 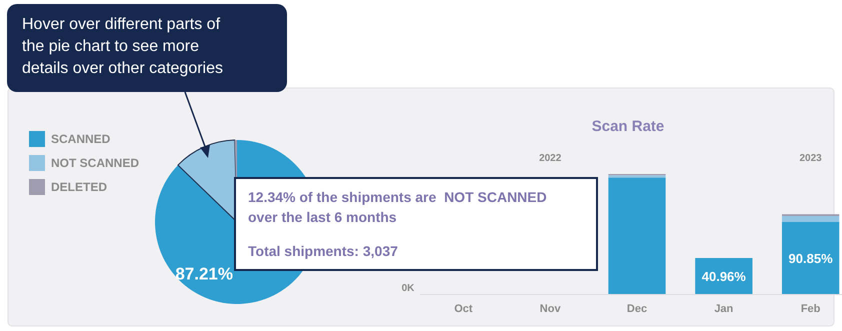 What do you see at coordinates (550, 158) in the screenshot?
I see `text: 2022` at bounding box center [550, 158].